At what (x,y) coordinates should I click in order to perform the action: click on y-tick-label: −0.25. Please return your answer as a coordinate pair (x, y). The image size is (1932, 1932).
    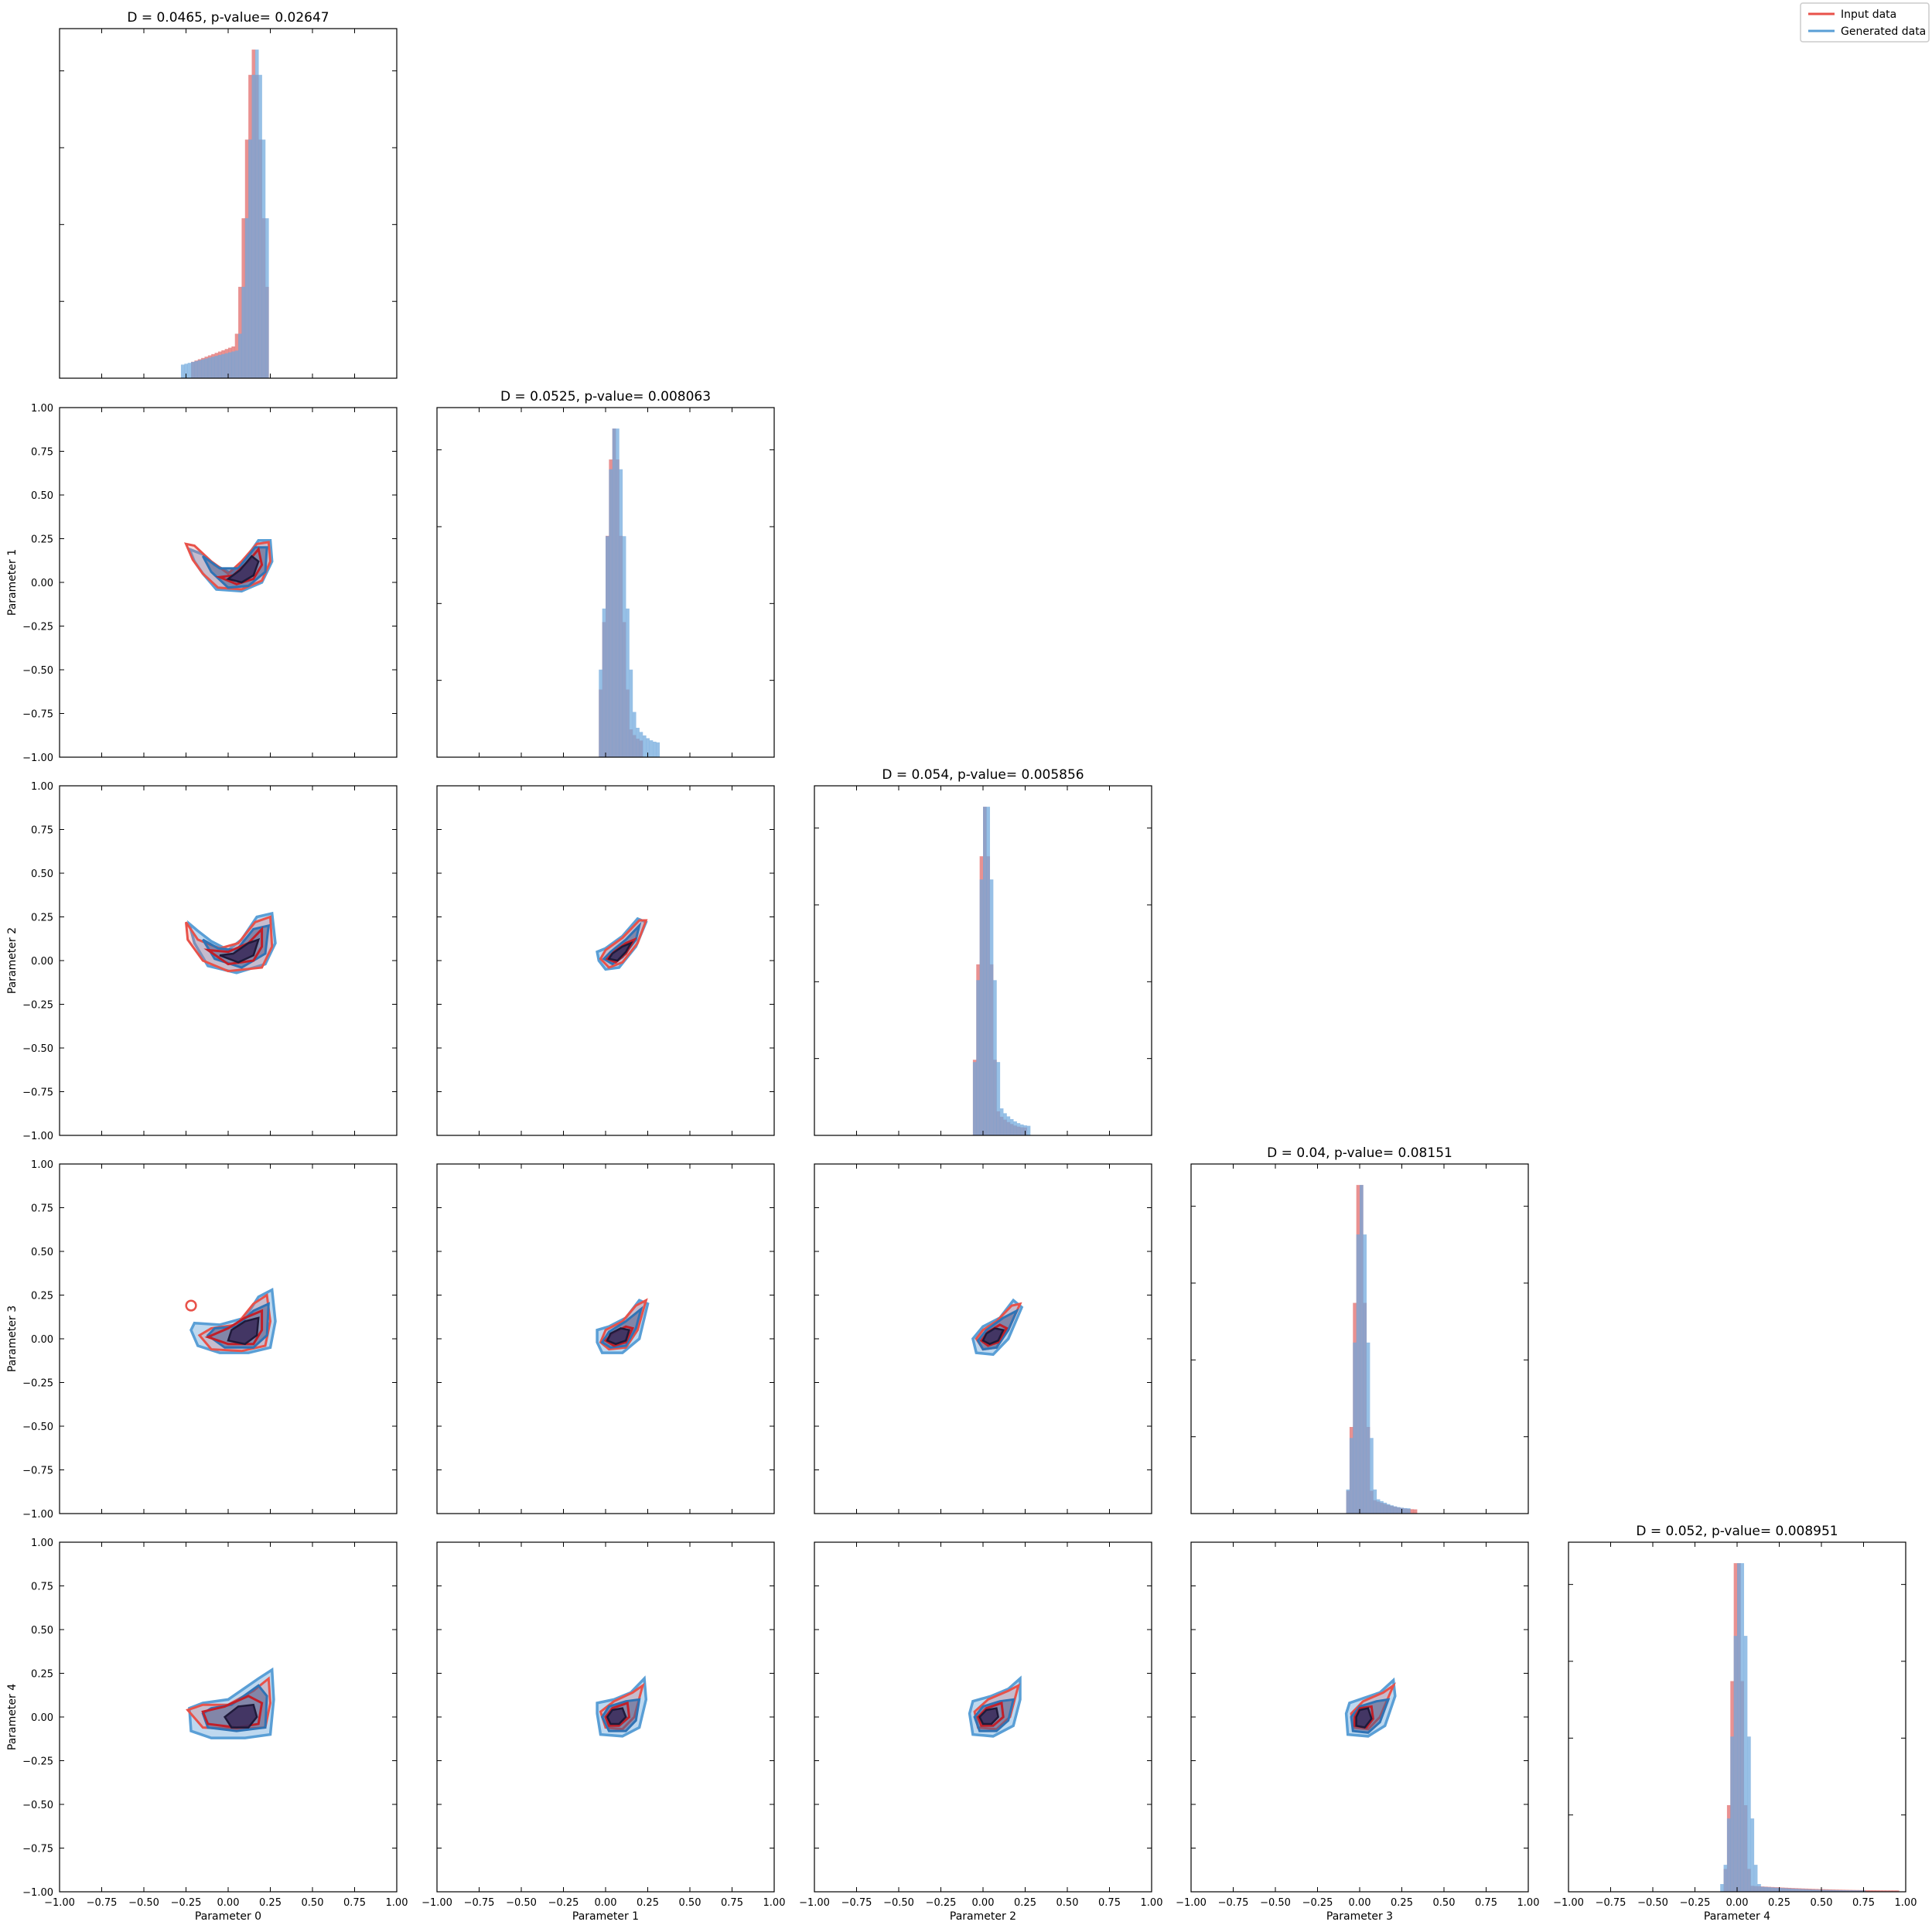
    Looking at the image, I should click on (37, 1762).